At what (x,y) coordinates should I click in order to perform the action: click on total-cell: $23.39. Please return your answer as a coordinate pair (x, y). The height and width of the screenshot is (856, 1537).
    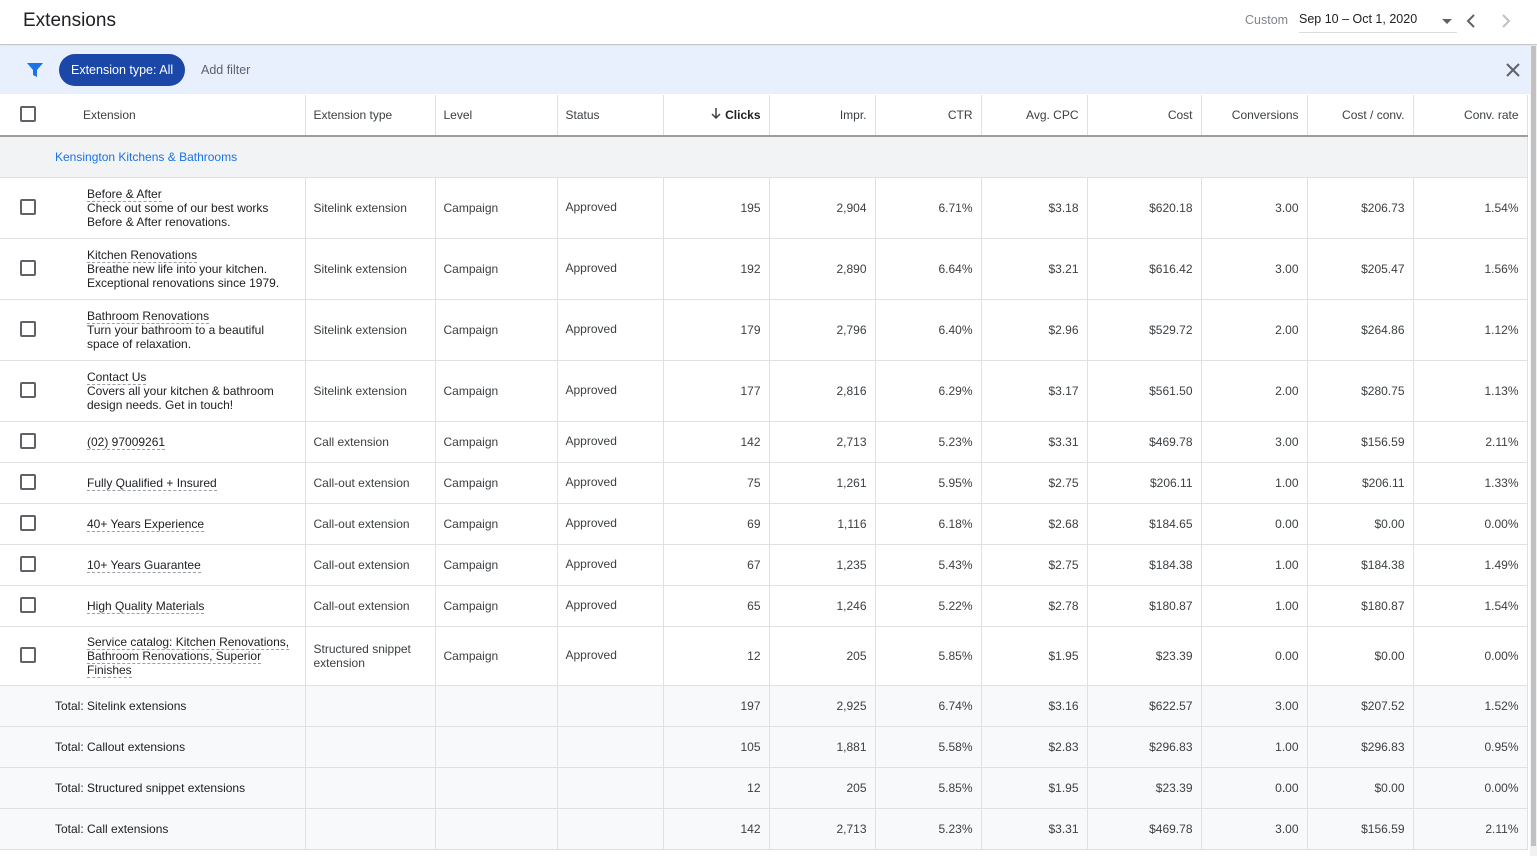
    Looking at the image, I should click on (1144, 788).